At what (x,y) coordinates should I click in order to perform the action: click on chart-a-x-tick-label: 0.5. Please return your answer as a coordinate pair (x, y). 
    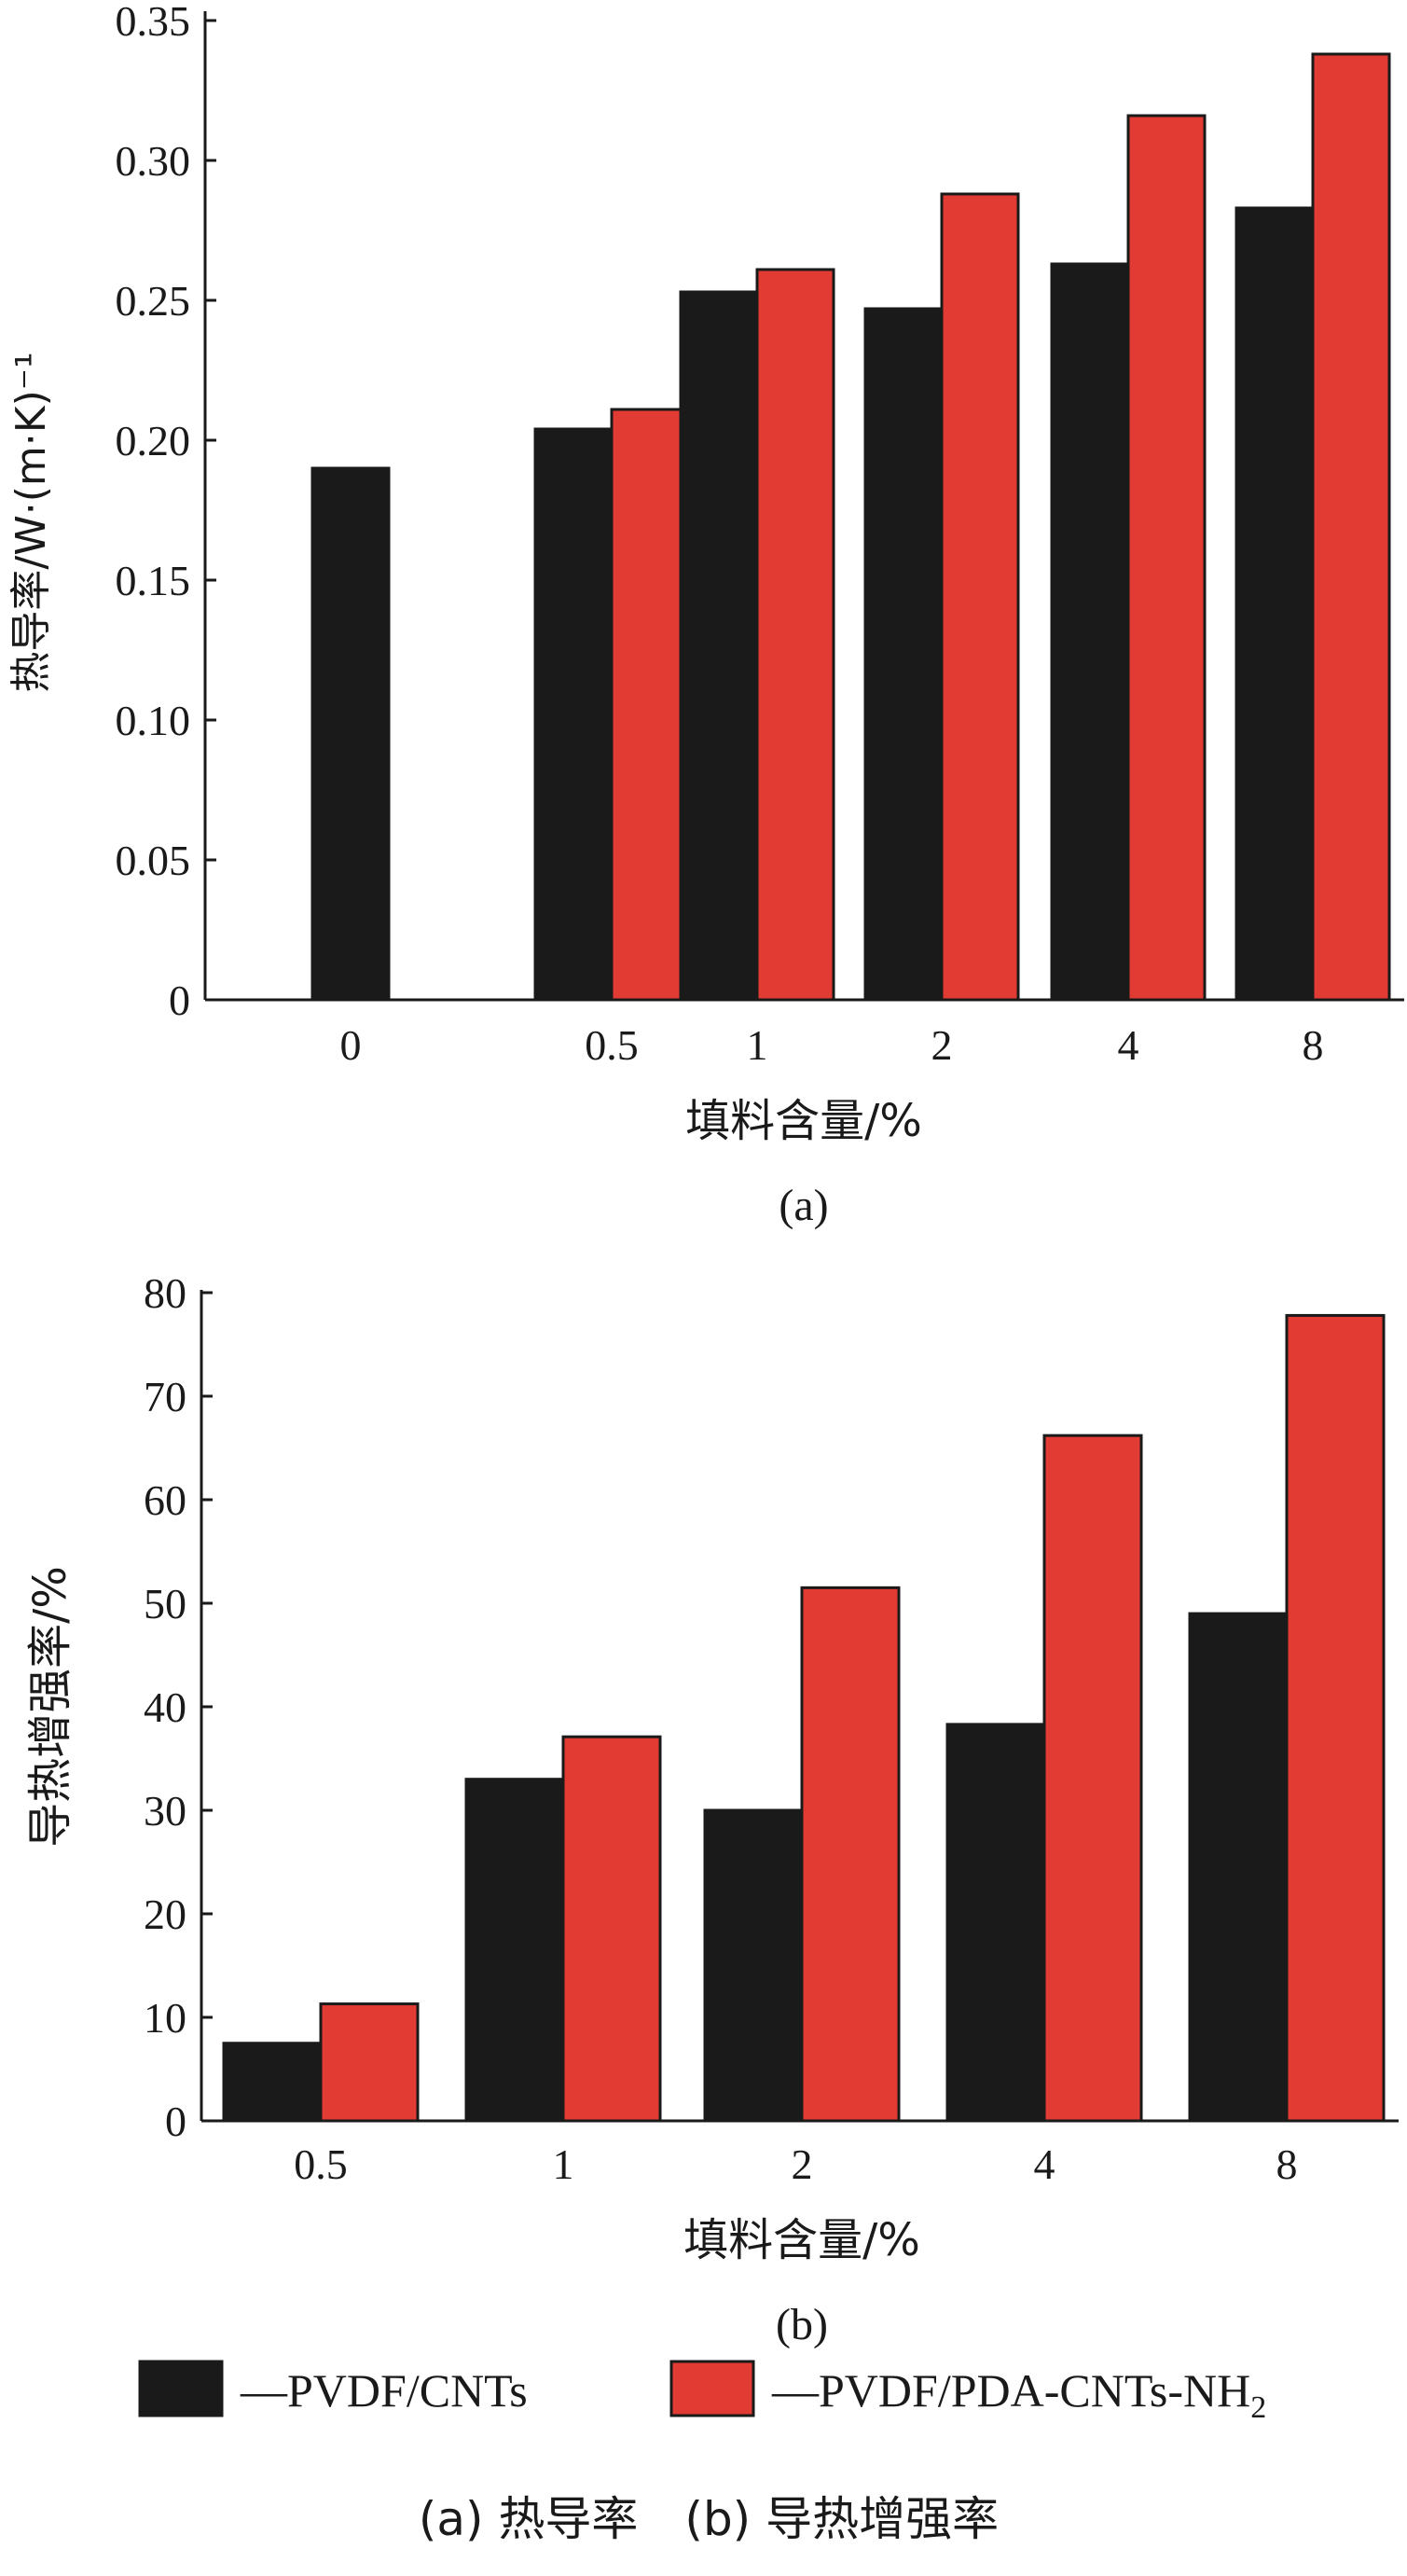
    Looking at the image, I should click on (612, 1045).